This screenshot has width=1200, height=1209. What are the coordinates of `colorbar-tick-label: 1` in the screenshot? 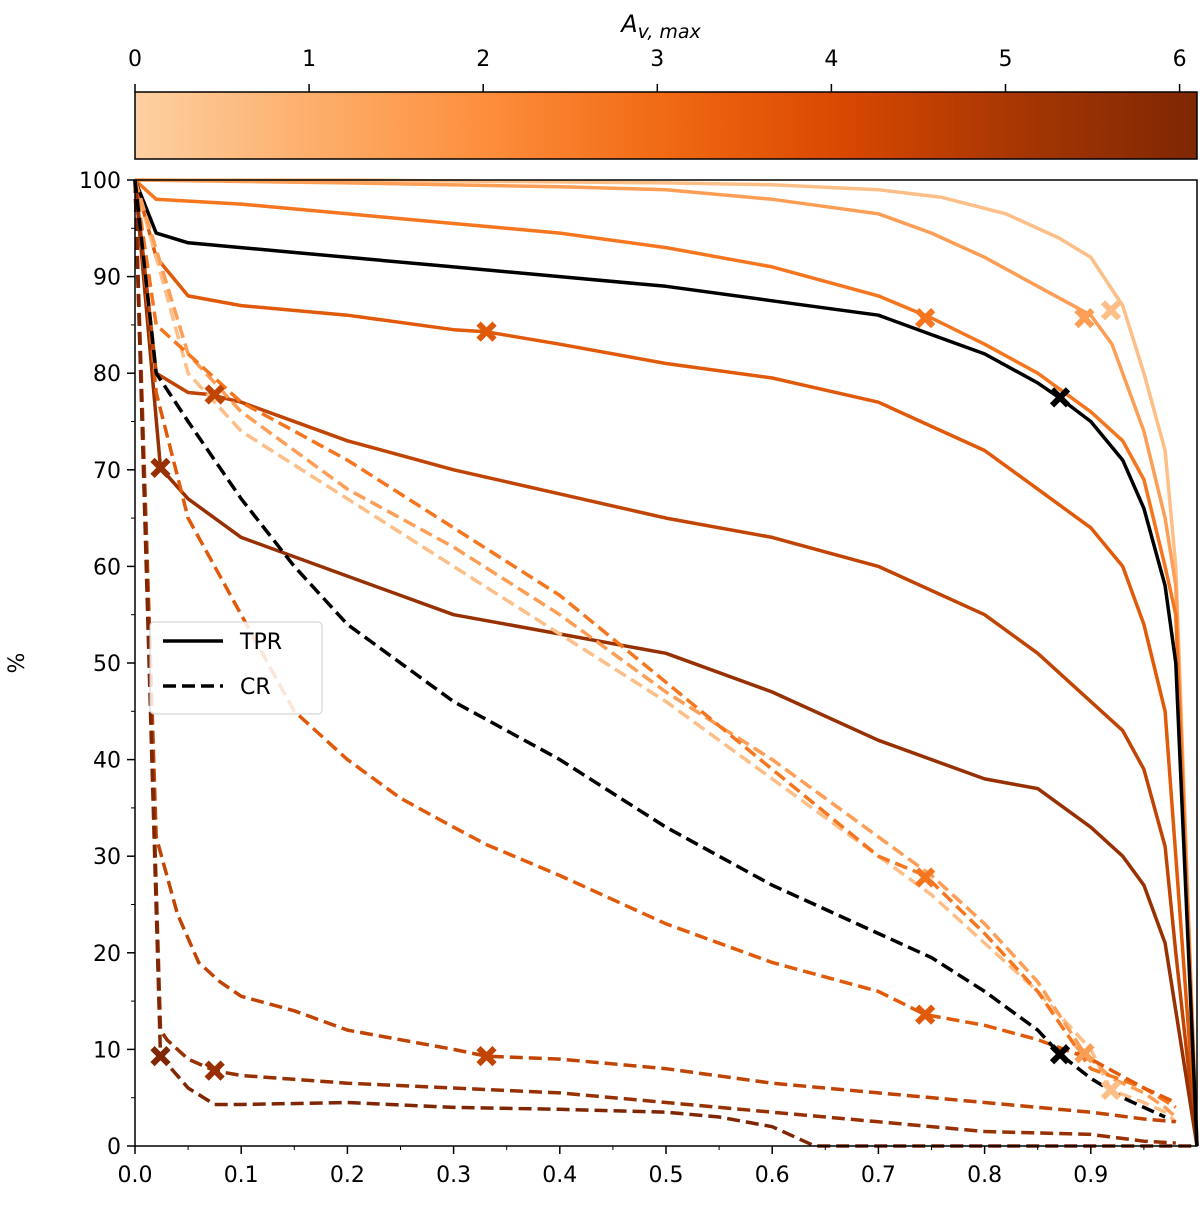 It's located at (309, 59).